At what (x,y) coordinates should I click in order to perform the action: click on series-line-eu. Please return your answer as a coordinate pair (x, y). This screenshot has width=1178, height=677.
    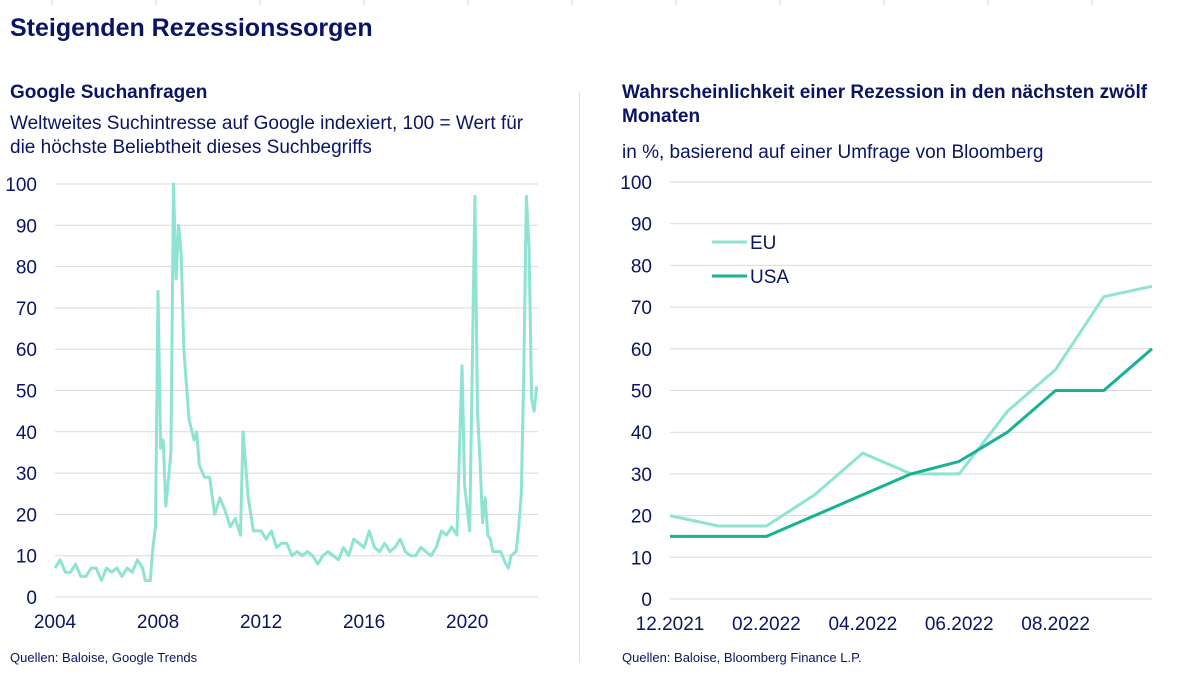
    Looking at the image, I should click on (911, 406).